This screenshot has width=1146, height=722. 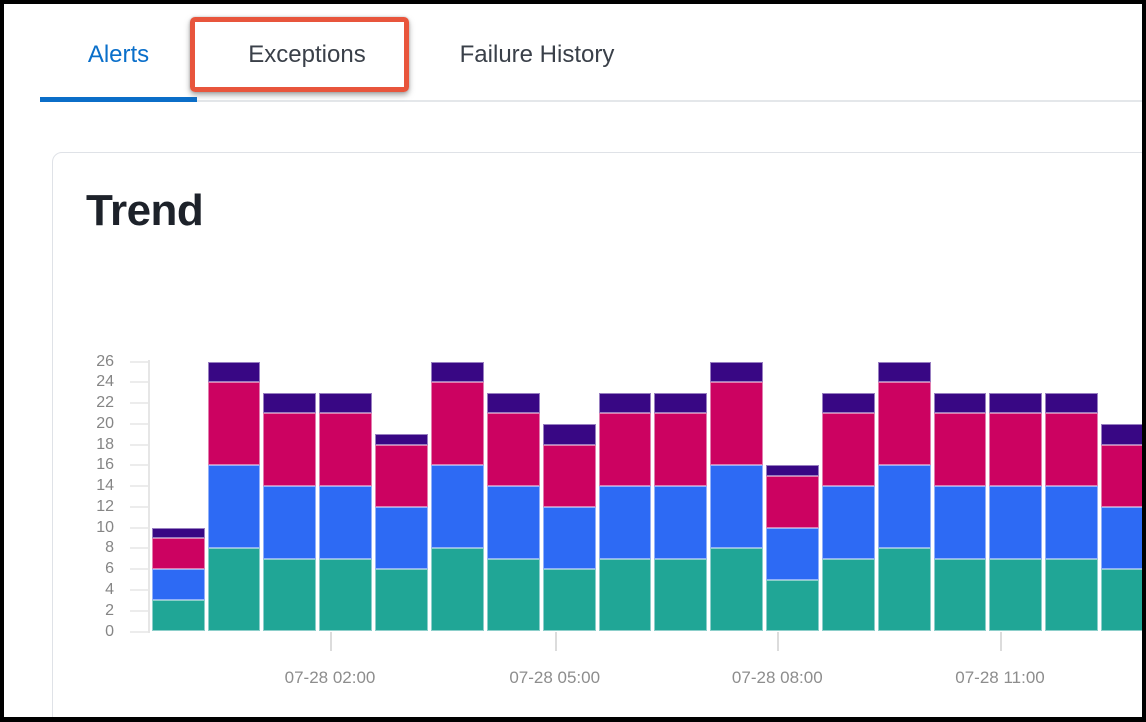 I want to click on tab-failure-history: Failure History, so click(x=537, y=55).